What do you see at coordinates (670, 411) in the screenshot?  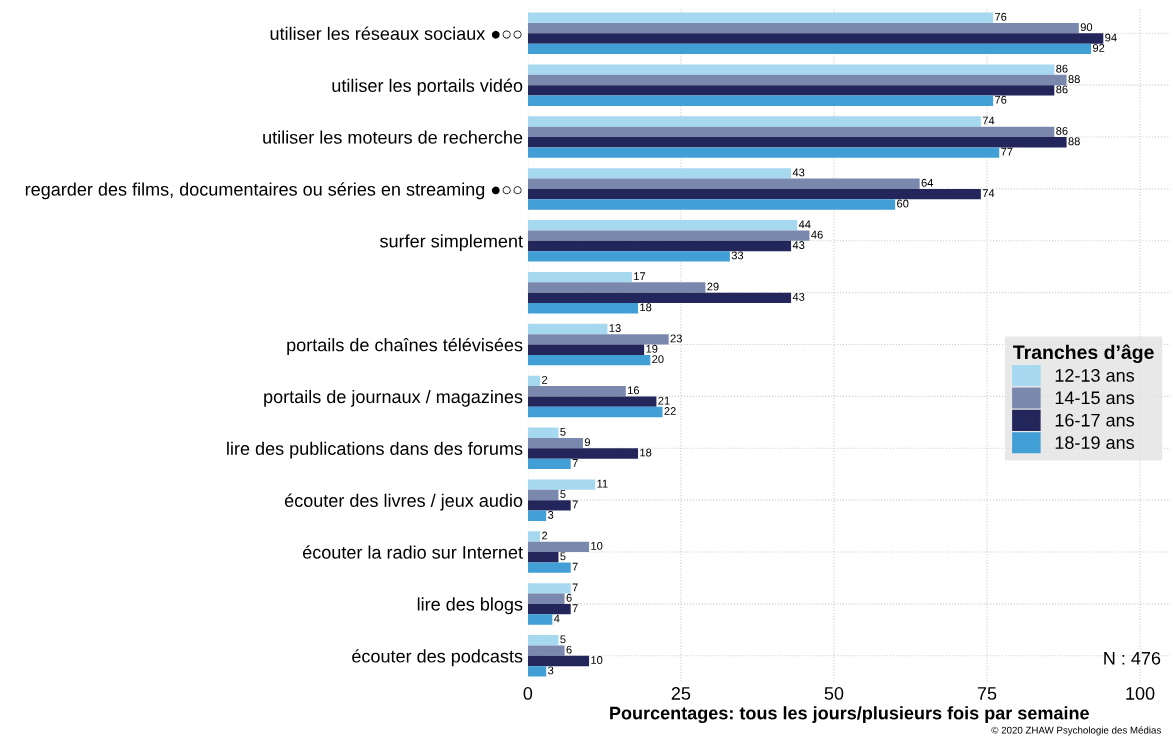 I see `data-label: 22` at bounding box center [670, 411].